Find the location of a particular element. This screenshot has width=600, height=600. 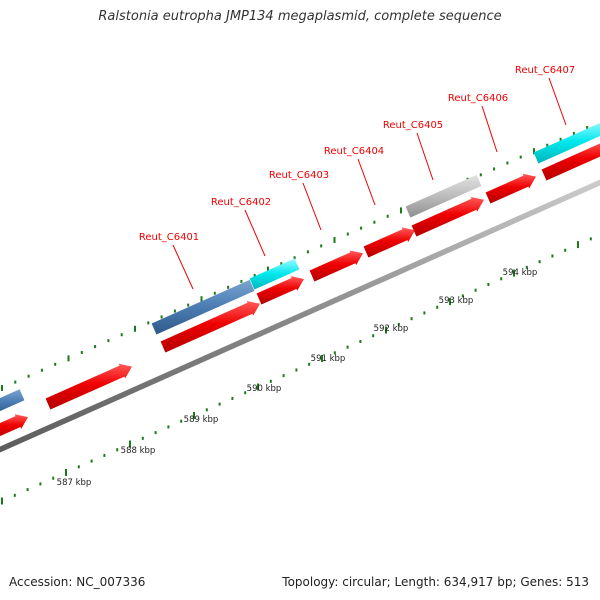

gene-label: Reut_C6404 is located at coordinates (354, 151).